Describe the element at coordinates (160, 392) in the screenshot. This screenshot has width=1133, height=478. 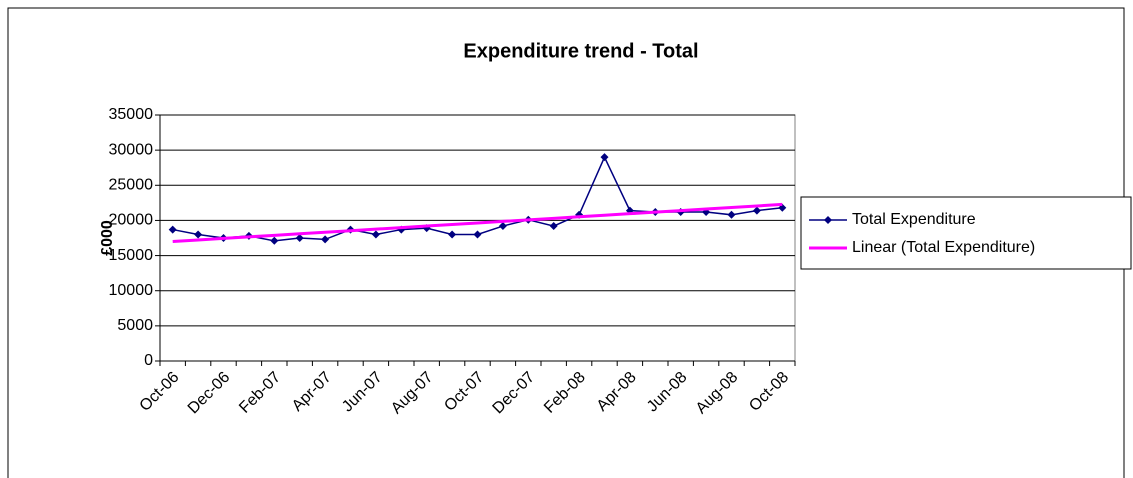
I see `x-tick-label: Oct-06` at that location.